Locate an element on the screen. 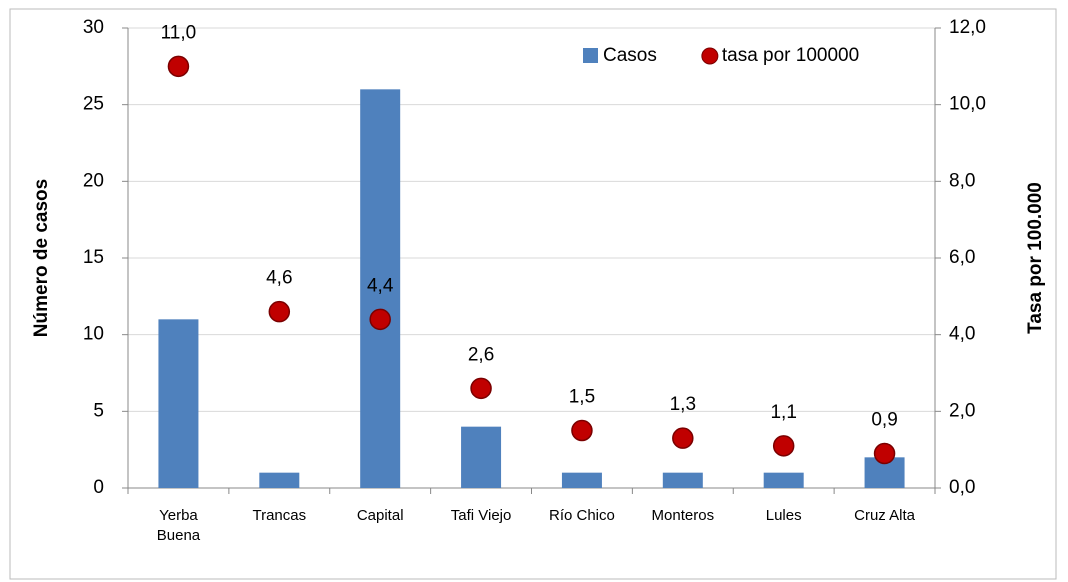 This screenshot has height=582, width=1068. y-tick-label: 0 is located at coordinates (98, 487).